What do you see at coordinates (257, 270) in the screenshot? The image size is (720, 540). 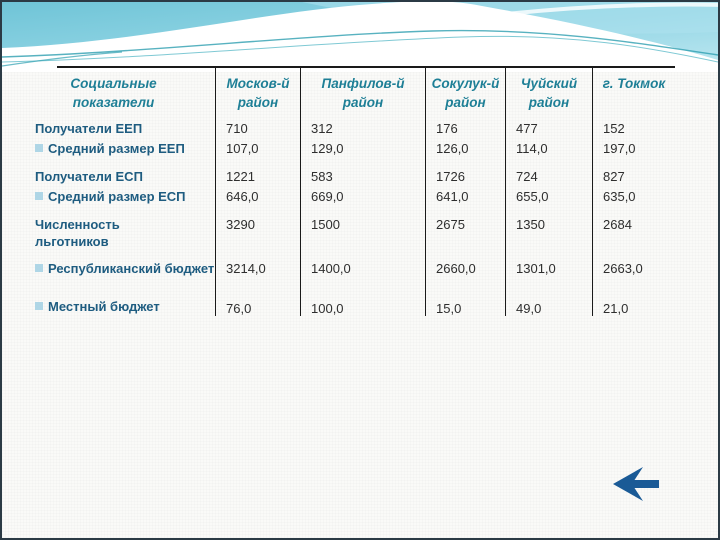 I see `table-cell: 3214,0` at bounding box center [257, 270].